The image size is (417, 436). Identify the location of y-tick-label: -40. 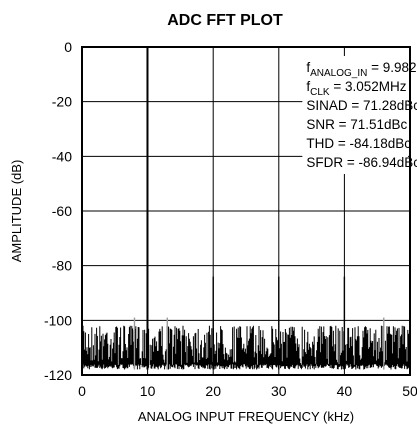
(62, 156).